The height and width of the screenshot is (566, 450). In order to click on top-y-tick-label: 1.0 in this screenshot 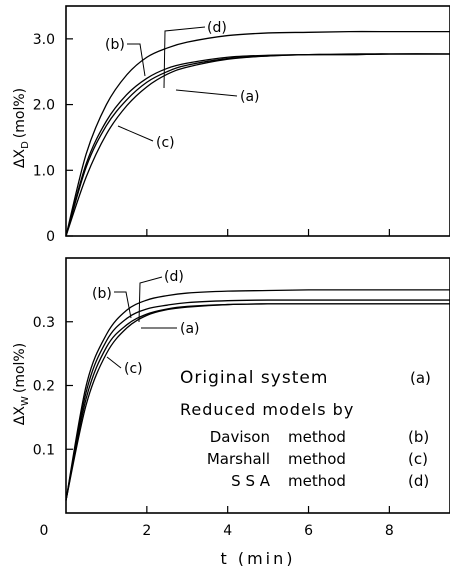, I will do `click(44, 171)`.